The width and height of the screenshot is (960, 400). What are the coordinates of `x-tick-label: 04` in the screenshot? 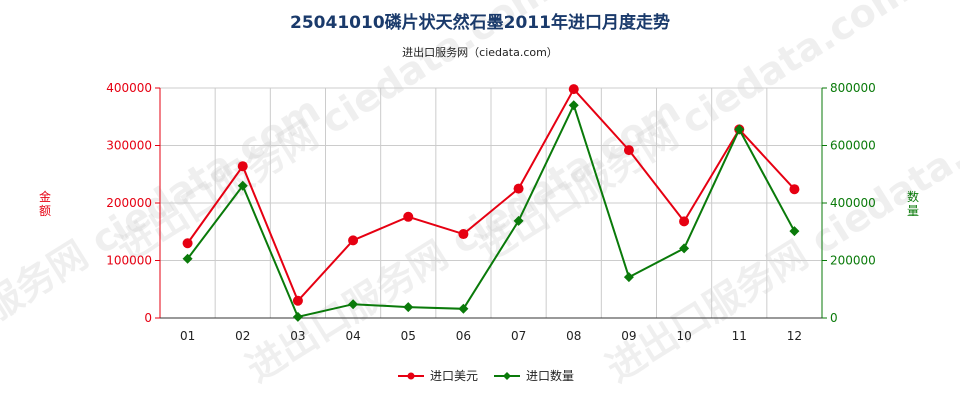 It's located at (352, 336).